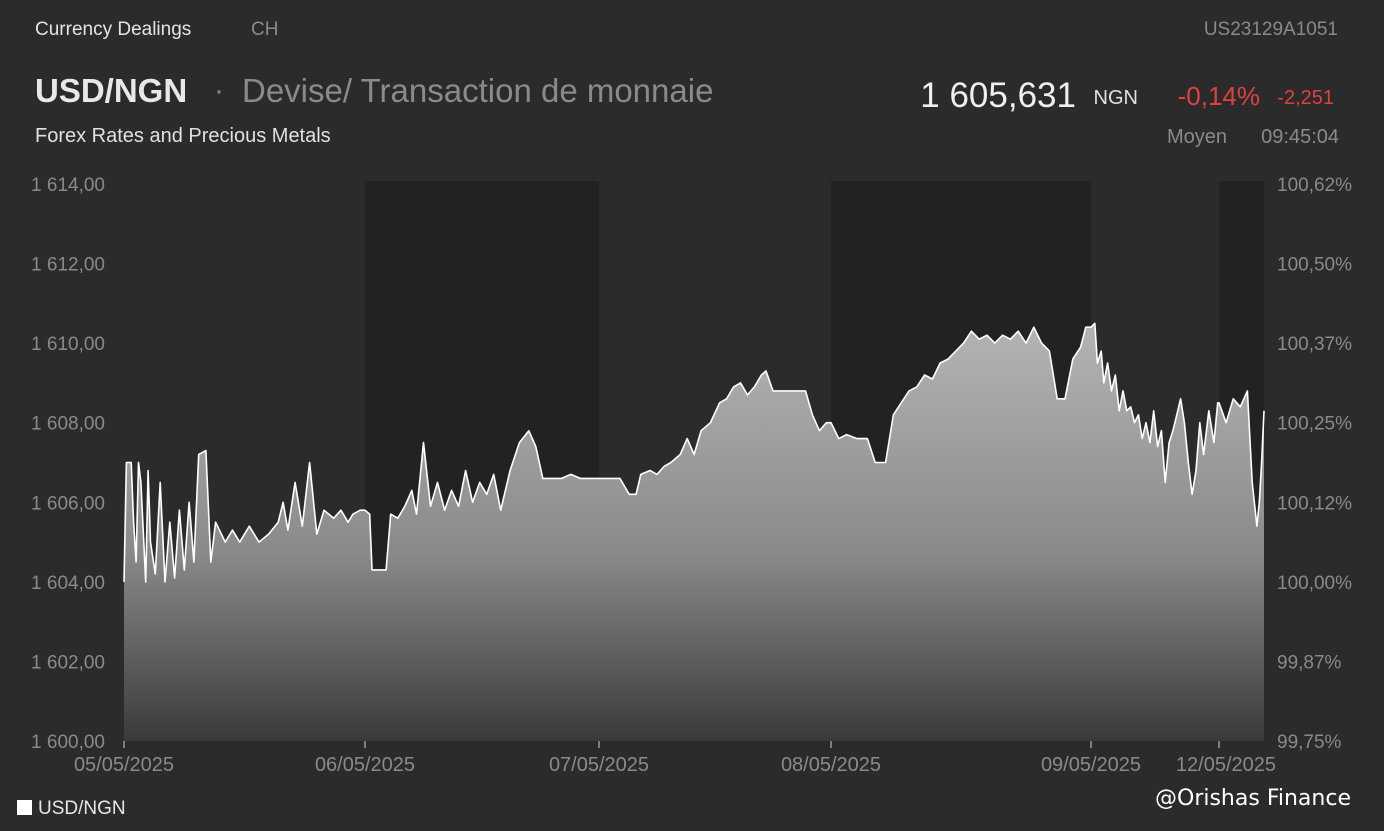 The image size is (1384, 831). I want to click on price-currency: NGN, so click(1115, 98).